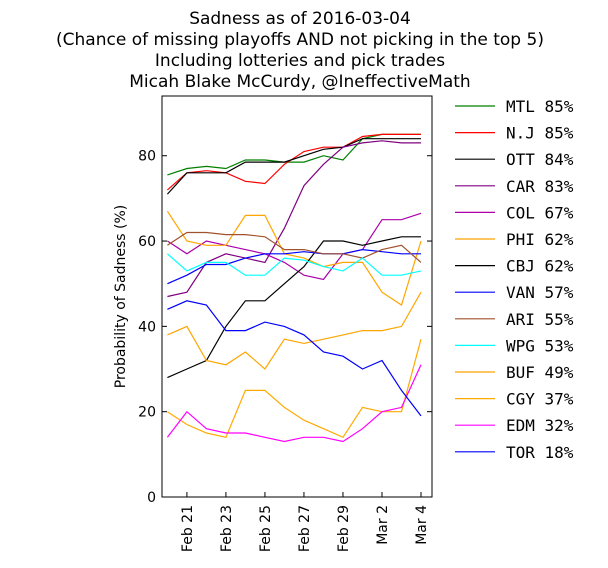 This screenshot has width=608, height=568. What do you see at coordinates (300, 19) in the screenshot?
I see `chart-title: Sadness as of 2016-03-04` at bounding box center [300, 19].